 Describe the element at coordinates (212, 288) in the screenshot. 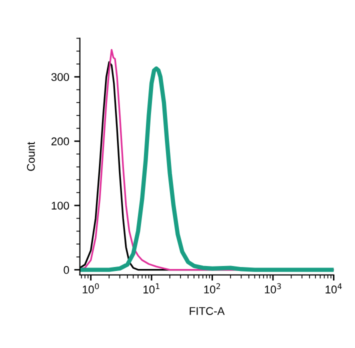

I see `x-tick-label: 10$^{2}$` at that location.